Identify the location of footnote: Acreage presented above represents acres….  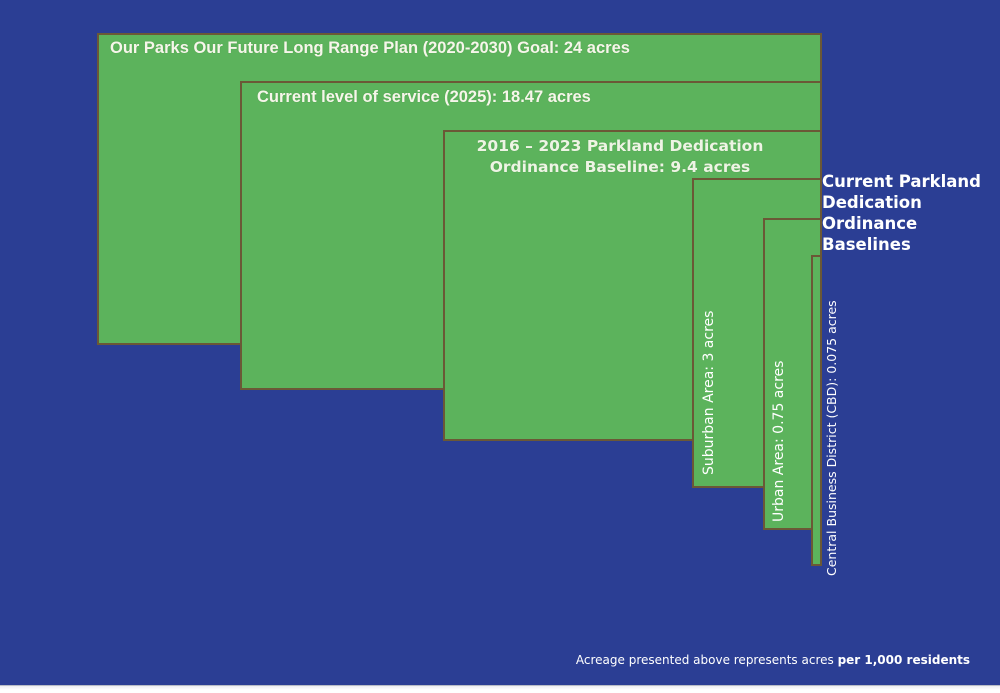
(773, 660).